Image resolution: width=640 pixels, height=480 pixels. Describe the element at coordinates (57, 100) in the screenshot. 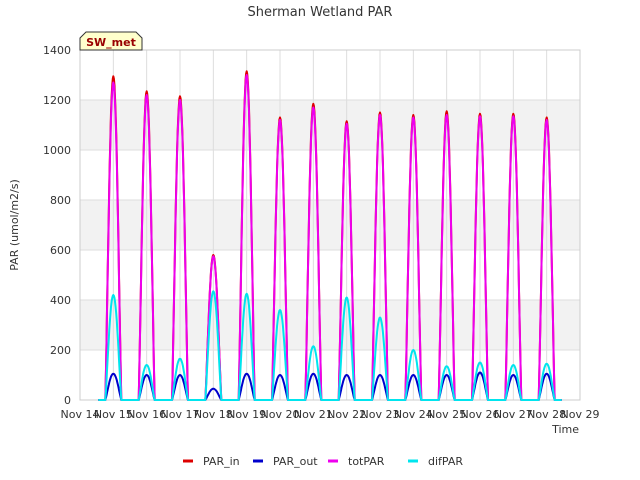

I see `y-tick-label: 1200` at that location.